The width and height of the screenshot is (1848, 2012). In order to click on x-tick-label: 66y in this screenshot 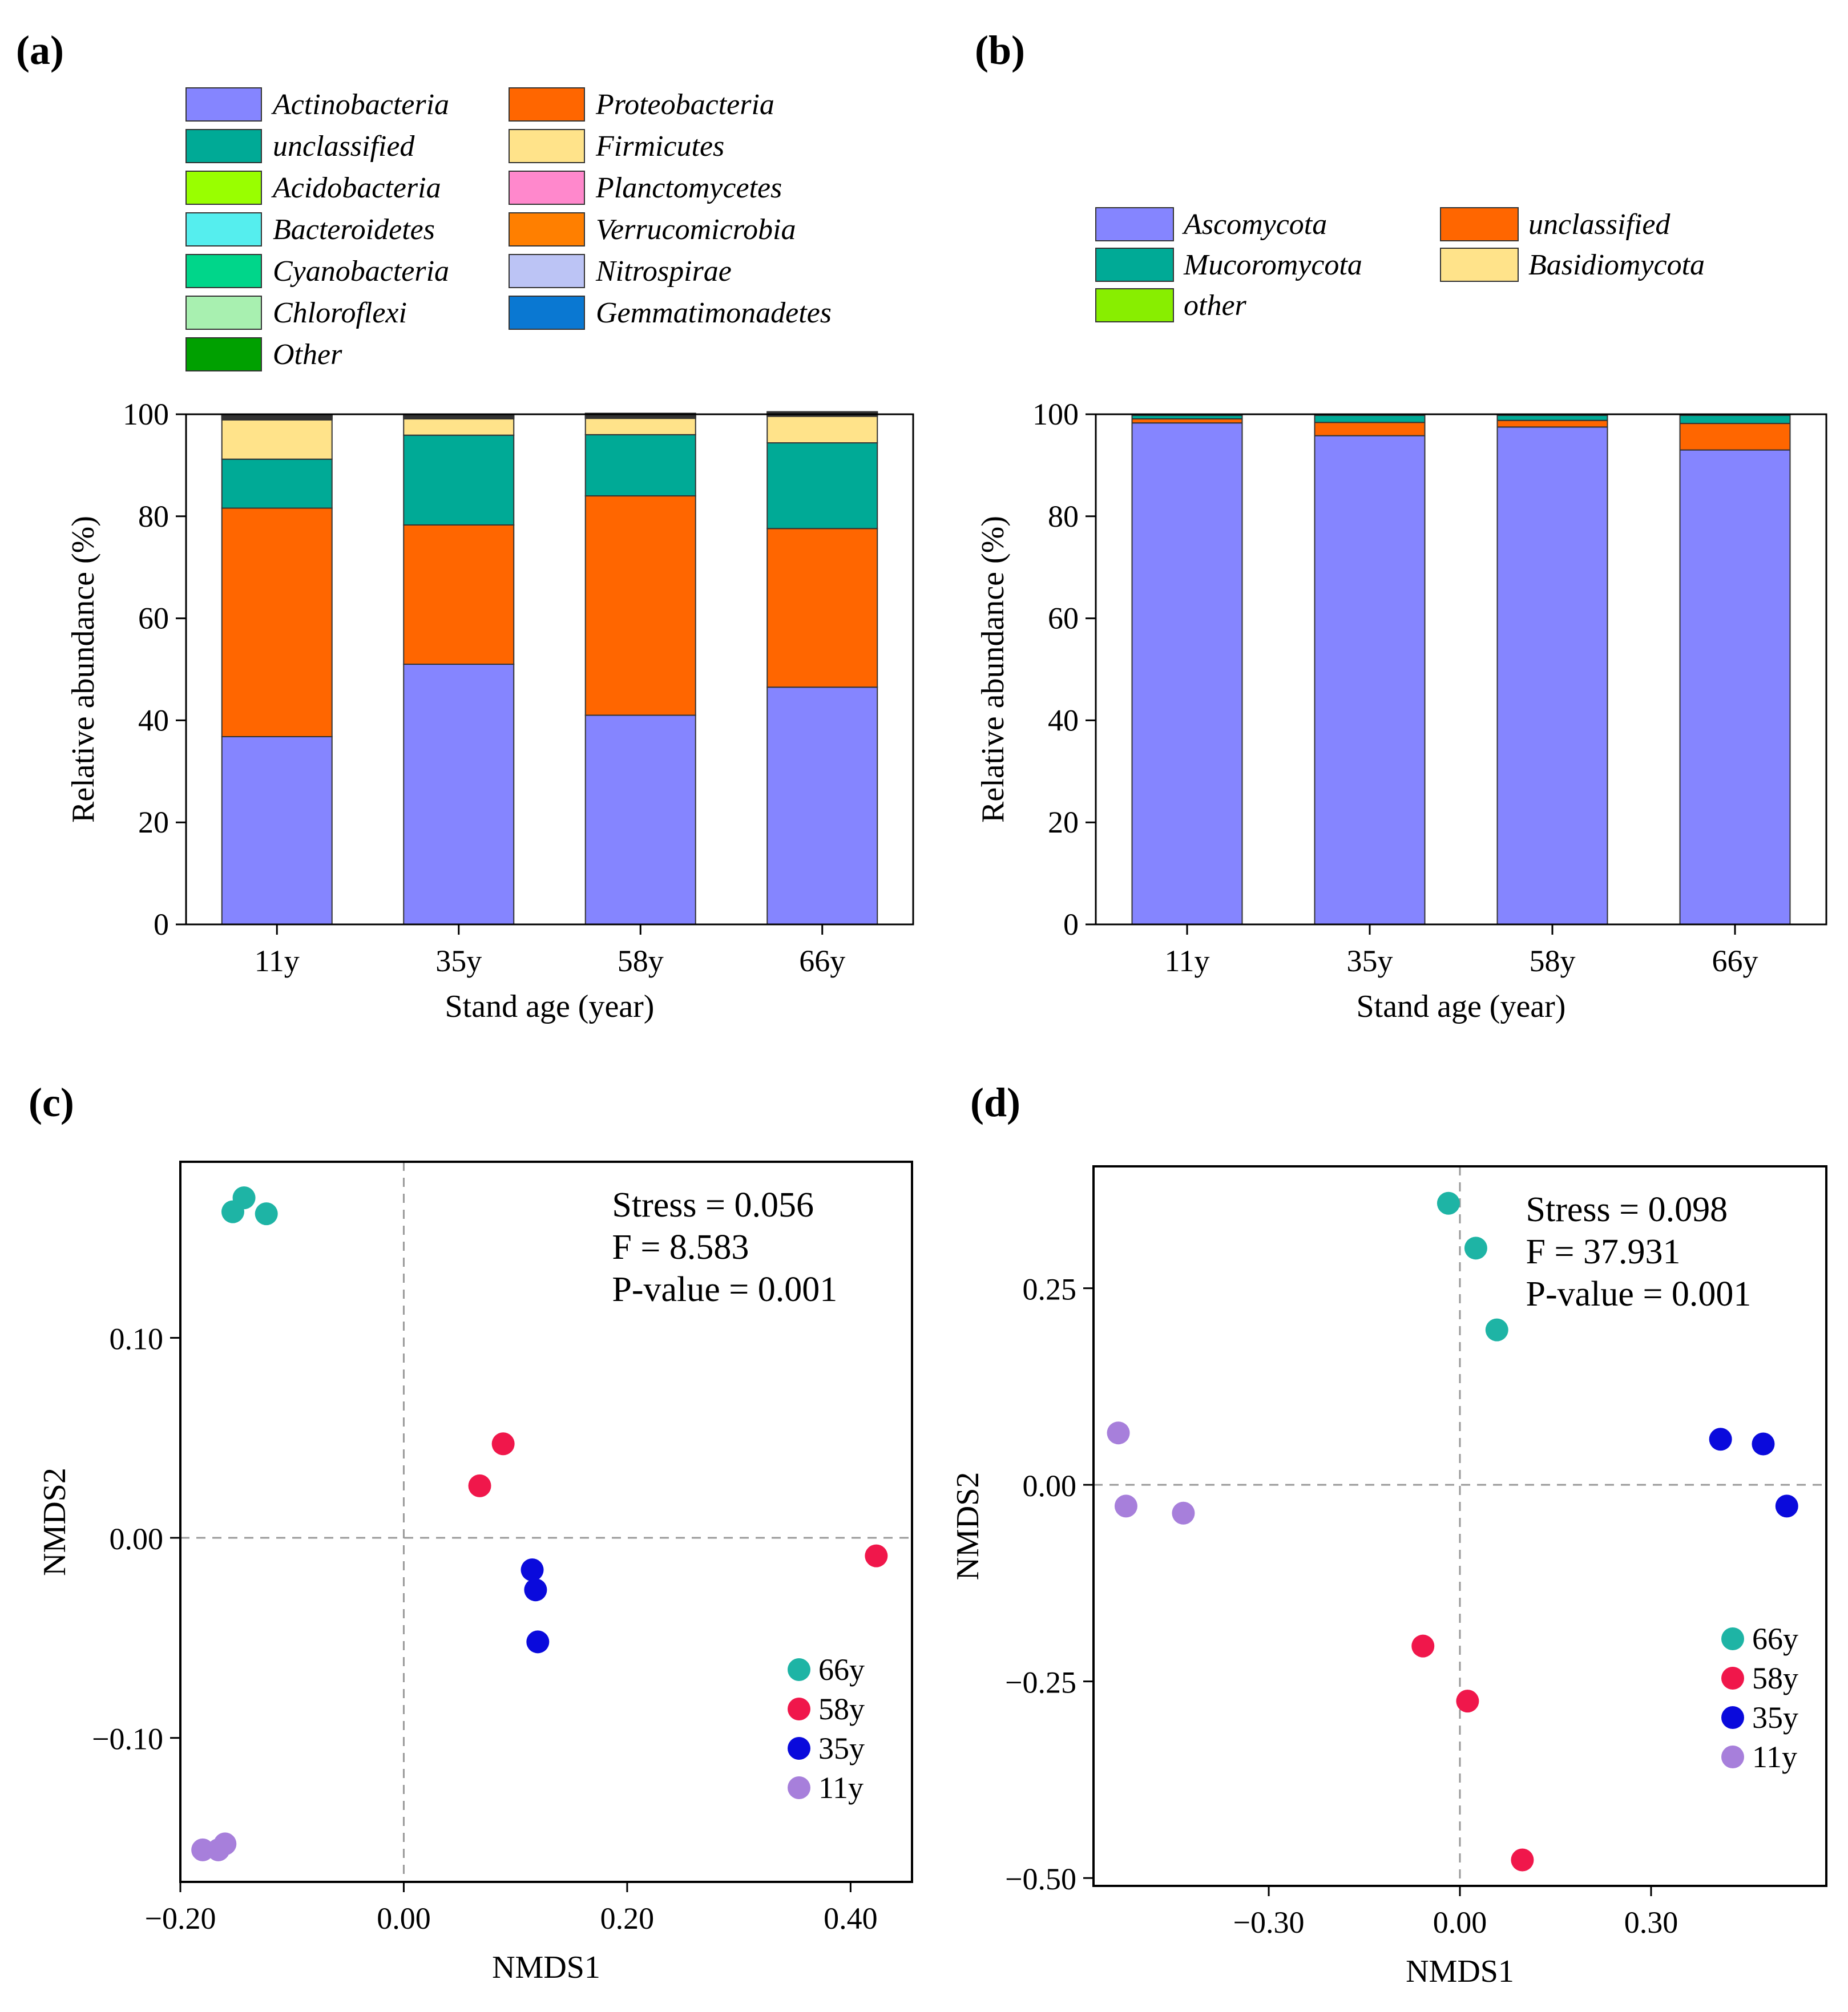, I will do `click(822, 961)`.